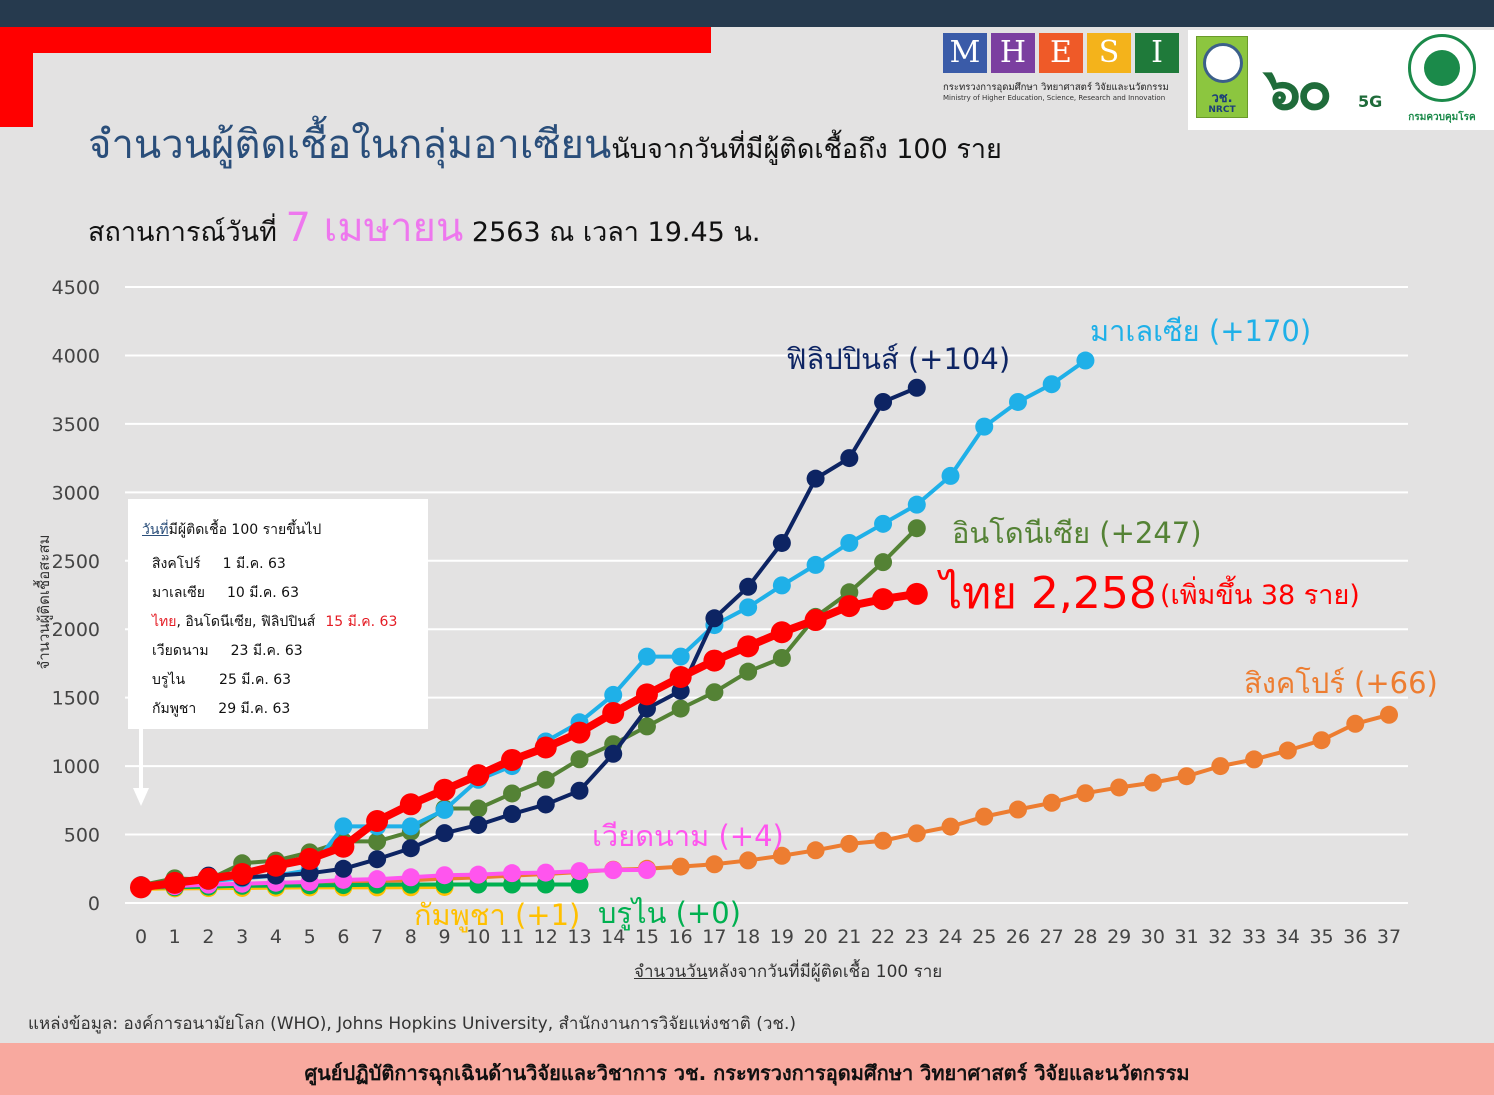 The image size is (1494, 1095). Describe the element at coordinates (350, 145) in the screenshot. I see `title-main: จำนวนผู้ติดเชื้อในกลุ่มอาเซียน` at that location.